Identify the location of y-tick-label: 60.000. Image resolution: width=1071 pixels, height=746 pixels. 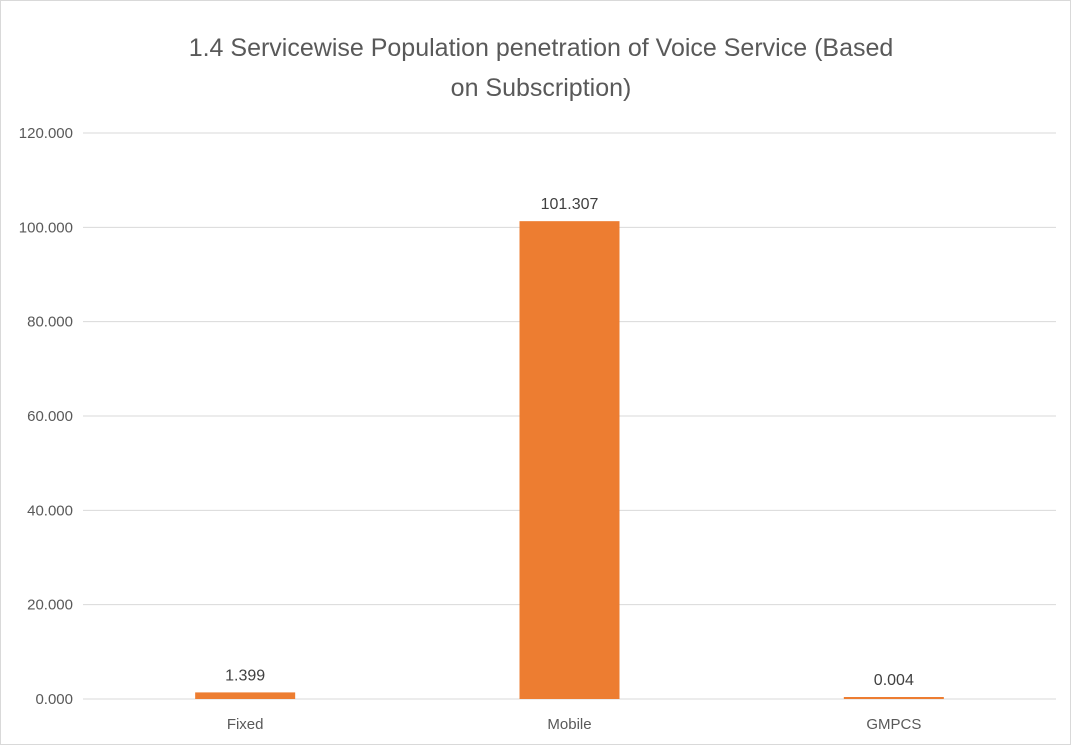
(50, 416).